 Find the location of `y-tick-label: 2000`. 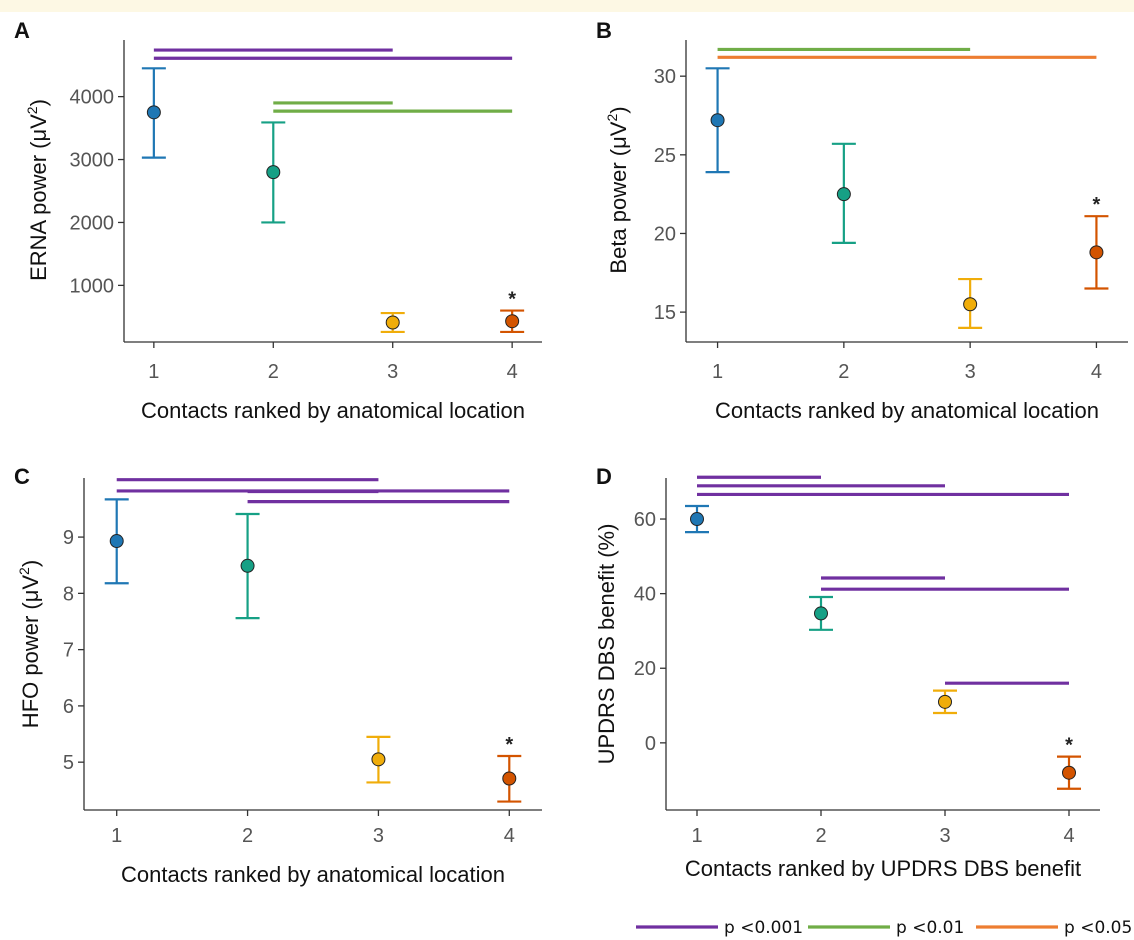

y-tick-label: 2000 is located at coordinates (92, 223).